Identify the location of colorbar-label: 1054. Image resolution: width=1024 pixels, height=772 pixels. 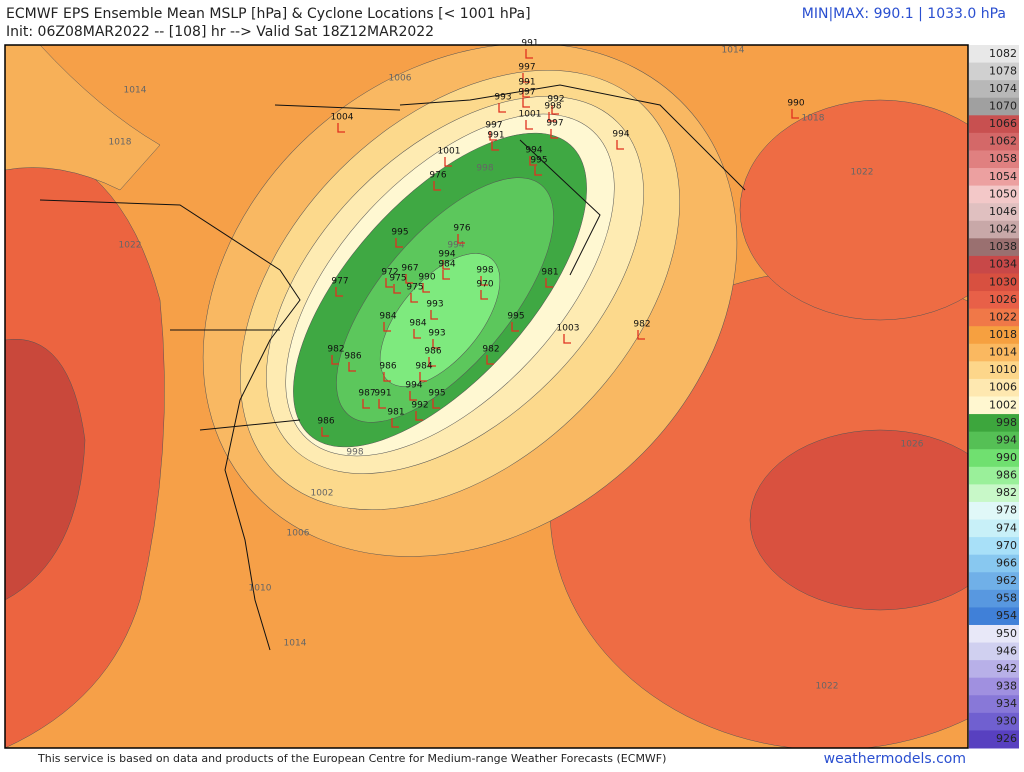
(1003, 176).